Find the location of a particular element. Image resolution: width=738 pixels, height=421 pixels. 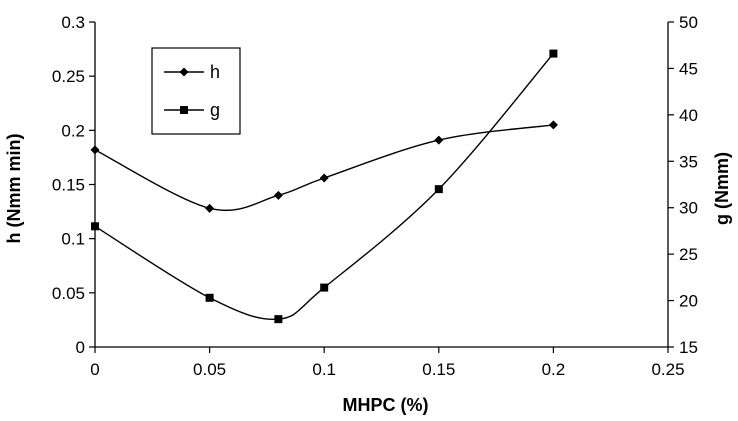

left-y-axis-title: h (Nmm min) is located at coordinates (14, 188).